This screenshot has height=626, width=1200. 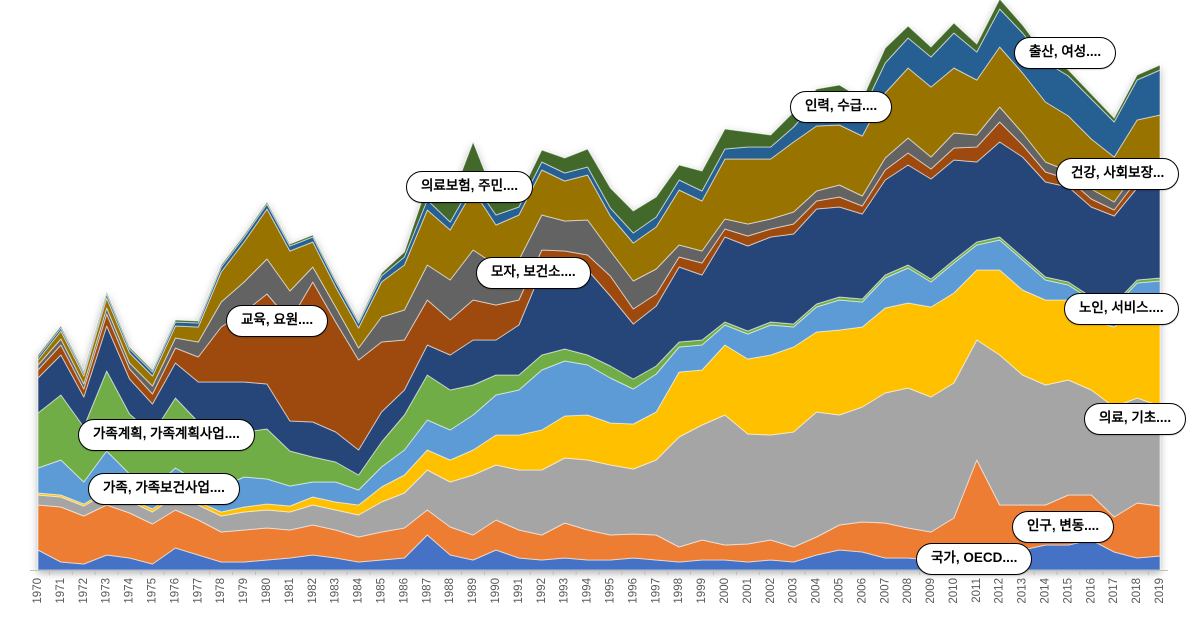 What do you see at coordinates (61, 591) in the screenshot?
I see `x-axis-label-1971: 1971` at bounding box center [61, 591].